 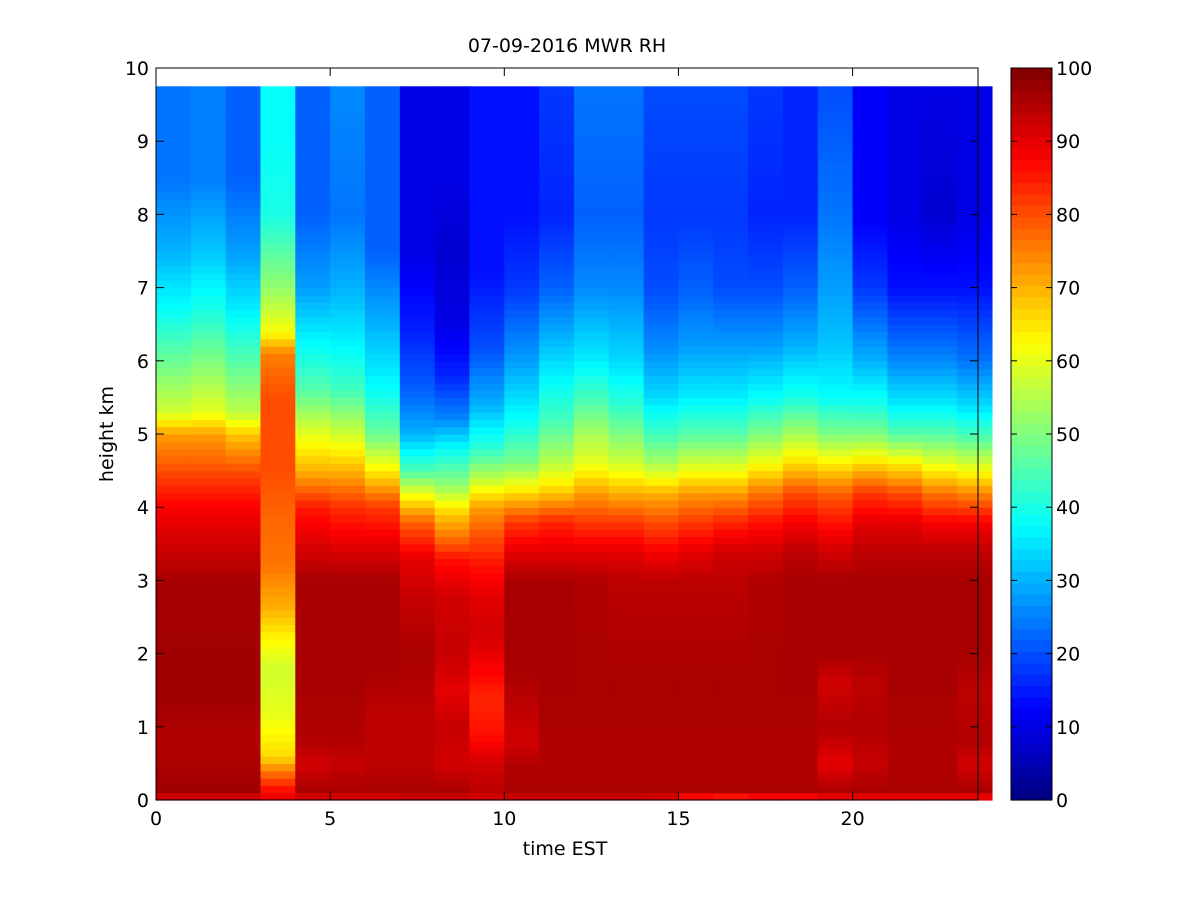 I want to click on y-axis-label: height km, so click(x=107, y=434).